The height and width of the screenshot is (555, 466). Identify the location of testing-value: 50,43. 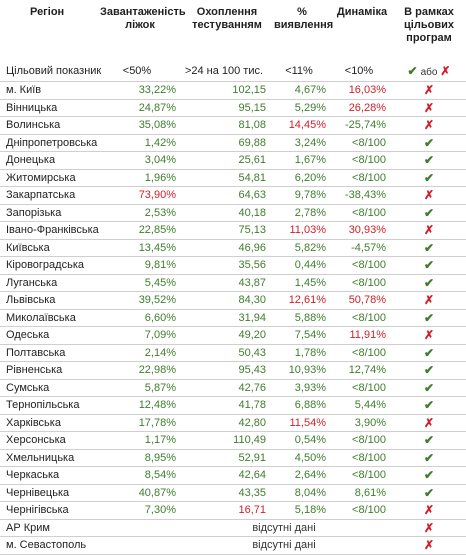
(227, 353).